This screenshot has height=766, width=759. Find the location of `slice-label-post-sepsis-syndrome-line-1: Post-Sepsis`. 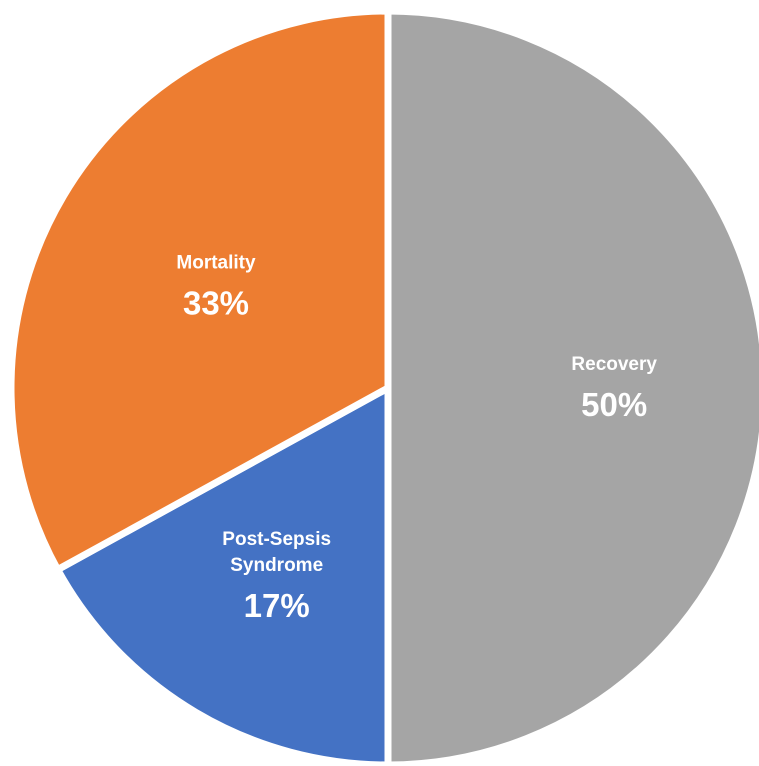

slice-label-post-sepsis-syndrome-line-1: Post-Sepsis is located at coordinates (276, 539).